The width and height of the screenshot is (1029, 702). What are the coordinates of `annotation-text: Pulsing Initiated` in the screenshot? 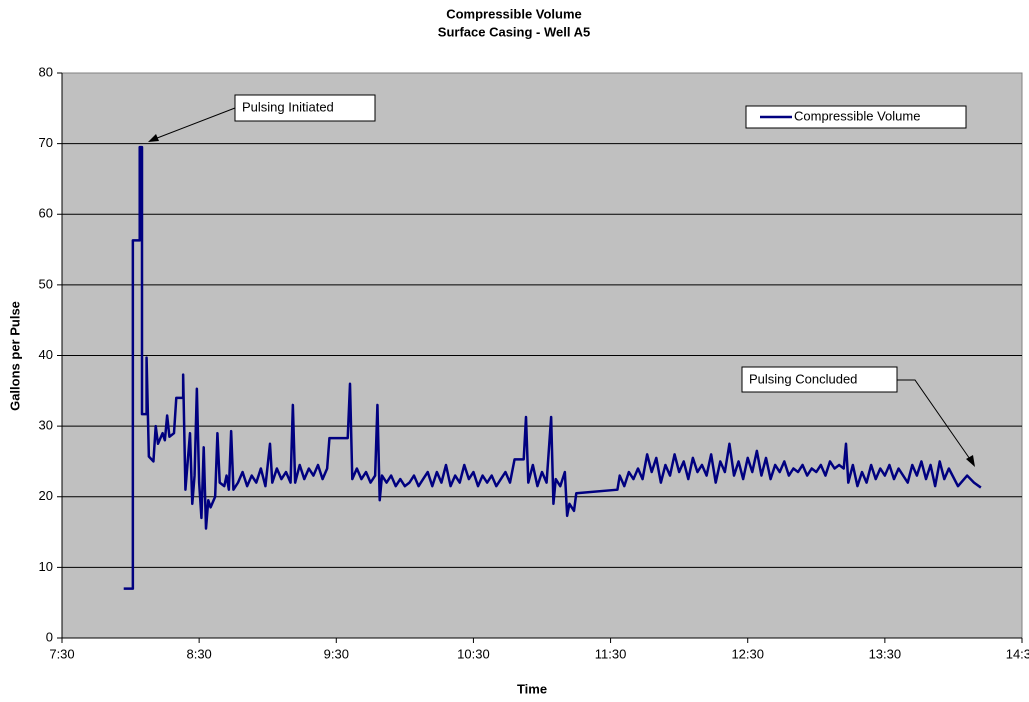 It's located at (288, 106).